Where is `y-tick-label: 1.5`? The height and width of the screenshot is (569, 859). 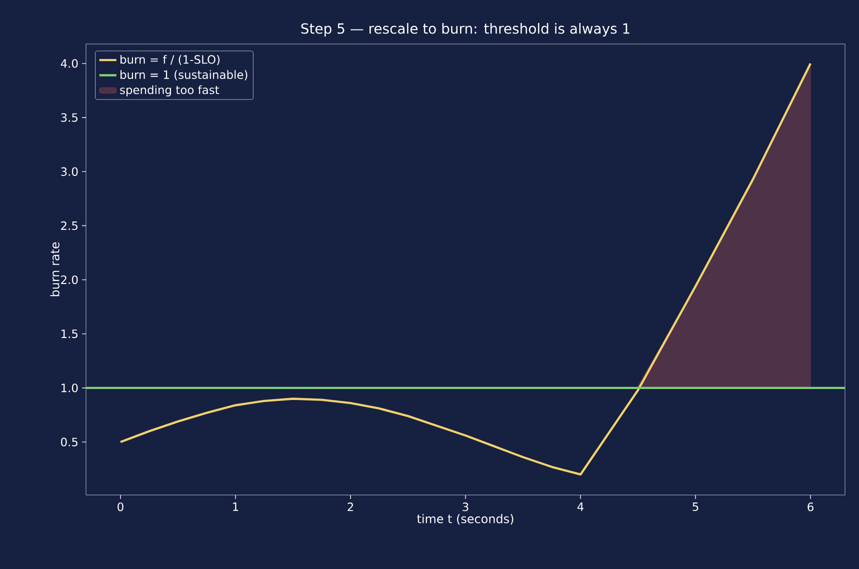
y-tick-label: 1.5 is located at coordinates (70, 334).